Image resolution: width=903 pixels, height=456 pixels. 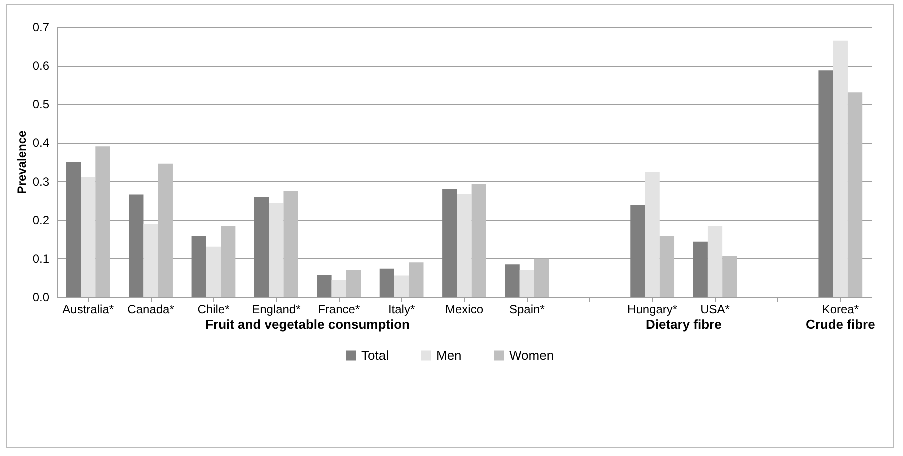 What do you see at coordinates (684, 324) in the screenshot?
I see `text: Dietary fibre` at bounding box center [684, 324].